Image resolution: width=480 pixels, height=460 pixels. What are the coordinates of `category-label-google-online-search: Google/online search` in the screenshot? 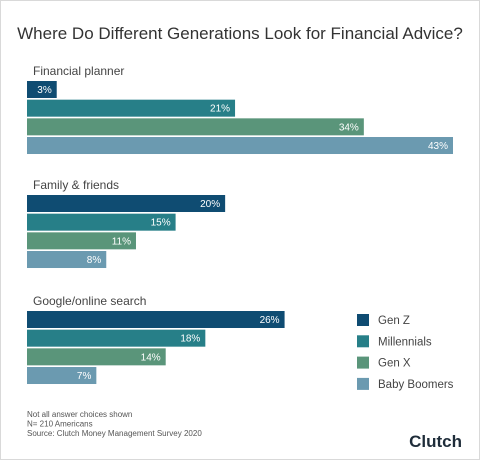 It's located at (89, 301).